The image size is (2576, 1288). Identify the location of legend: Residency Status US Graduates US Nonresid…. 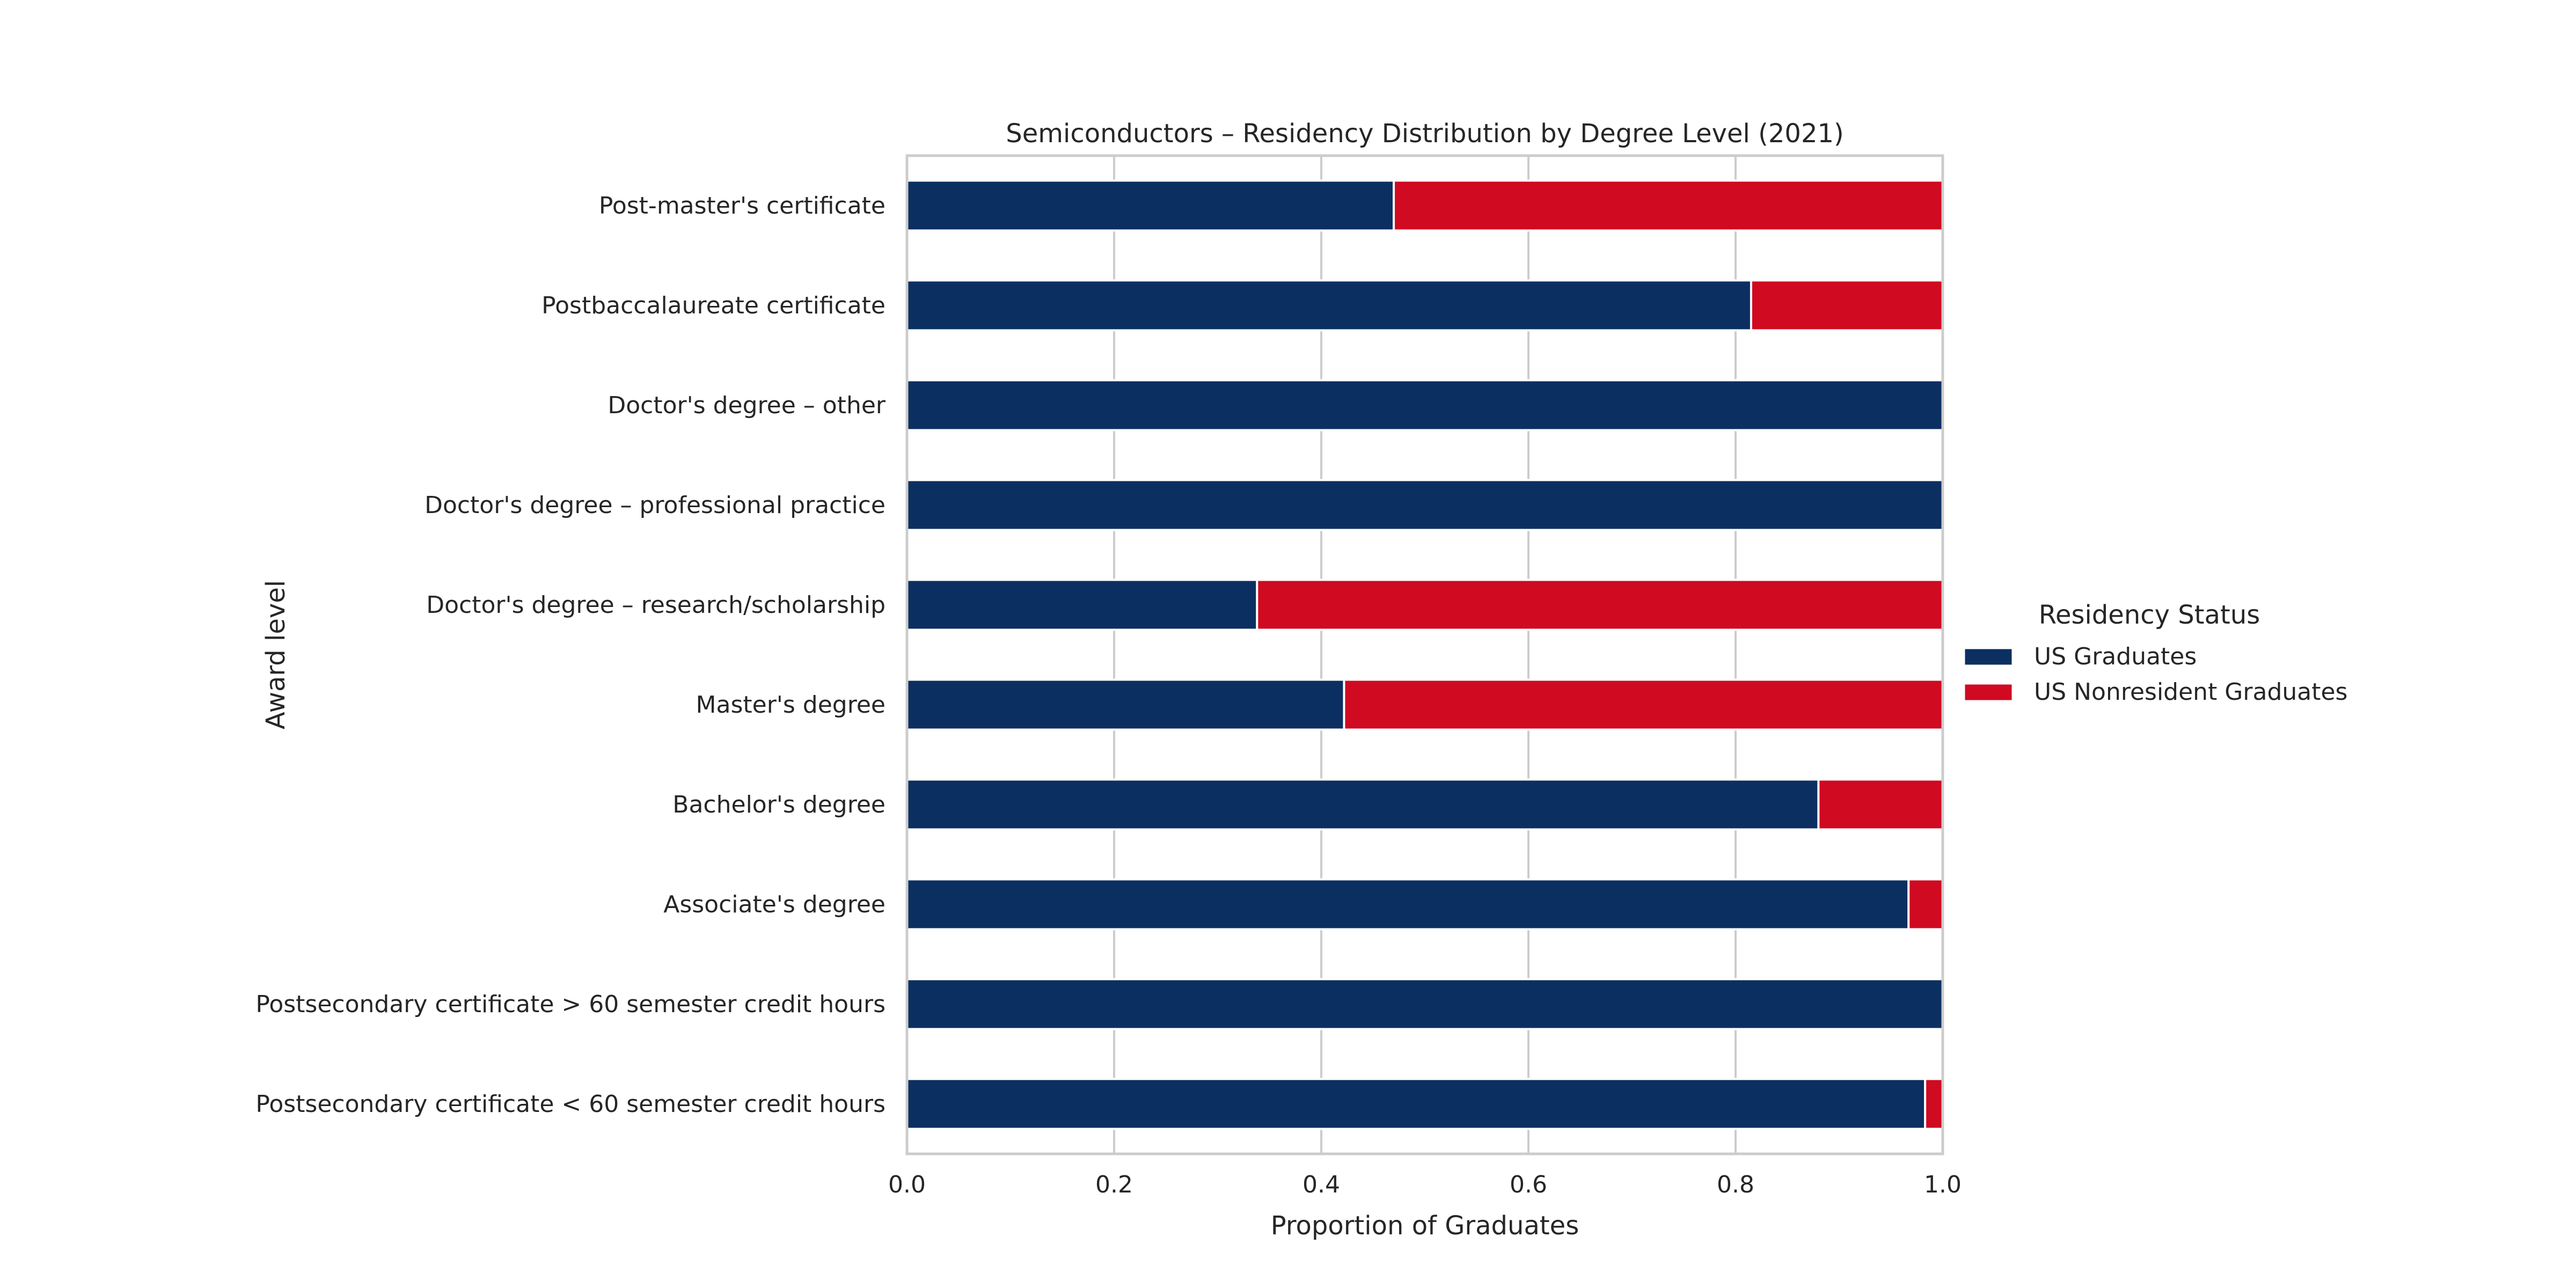
(2155, 653).